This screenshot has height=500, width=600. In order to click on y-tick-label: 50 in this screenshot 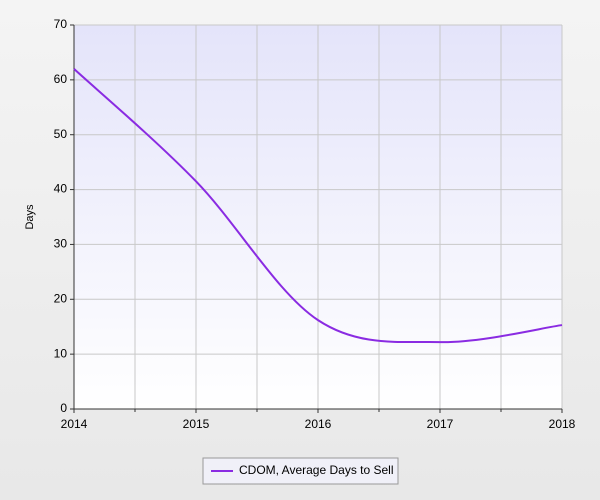, I will do `click(61, 134)`.